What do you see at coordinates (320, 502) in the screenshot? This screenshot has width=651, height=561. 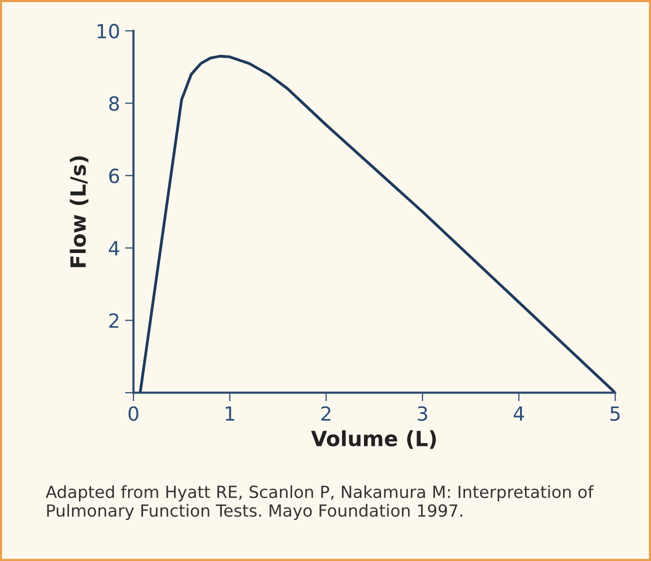 I see `text: Adapted from Hyatt RE, Scanlon P, Nakamura M: Interpretation of Pulmonary Function Tests. Mayo Foundation 1997.` at bounding box center [320, 502].